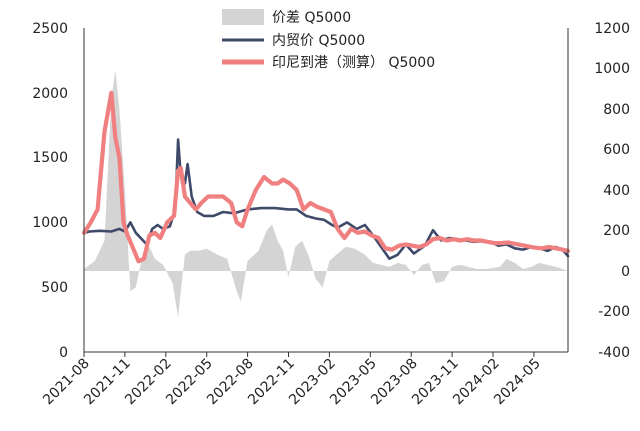 The height and width of the screenshot is (431, 640). What do you see at coordinates (353, 63) in the screenshot?
I see `legend-label-indonesia: 印尼到港（测算） Q5000` at bounding box center [353, 63].